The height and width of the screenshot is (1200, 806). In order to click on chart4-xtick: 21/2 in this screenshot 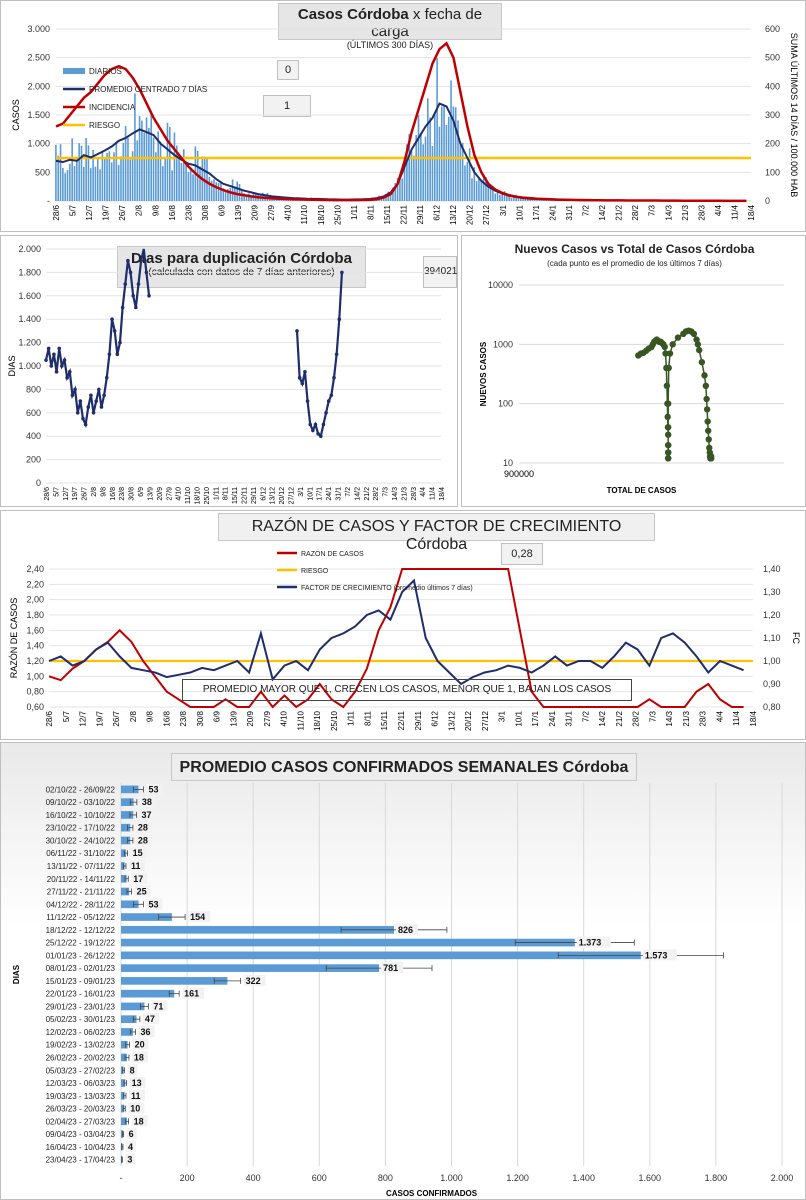, I will do `click(619, 718)`.